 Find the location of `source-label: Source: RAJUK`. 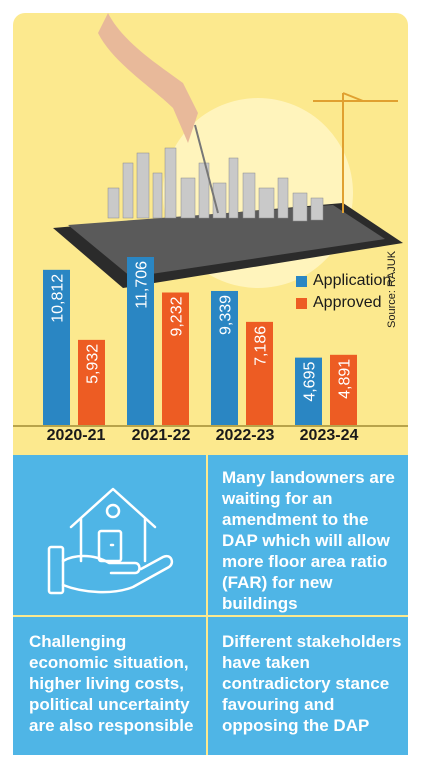

source-label: Source: RAJUK is located at coordinates (392, 289).